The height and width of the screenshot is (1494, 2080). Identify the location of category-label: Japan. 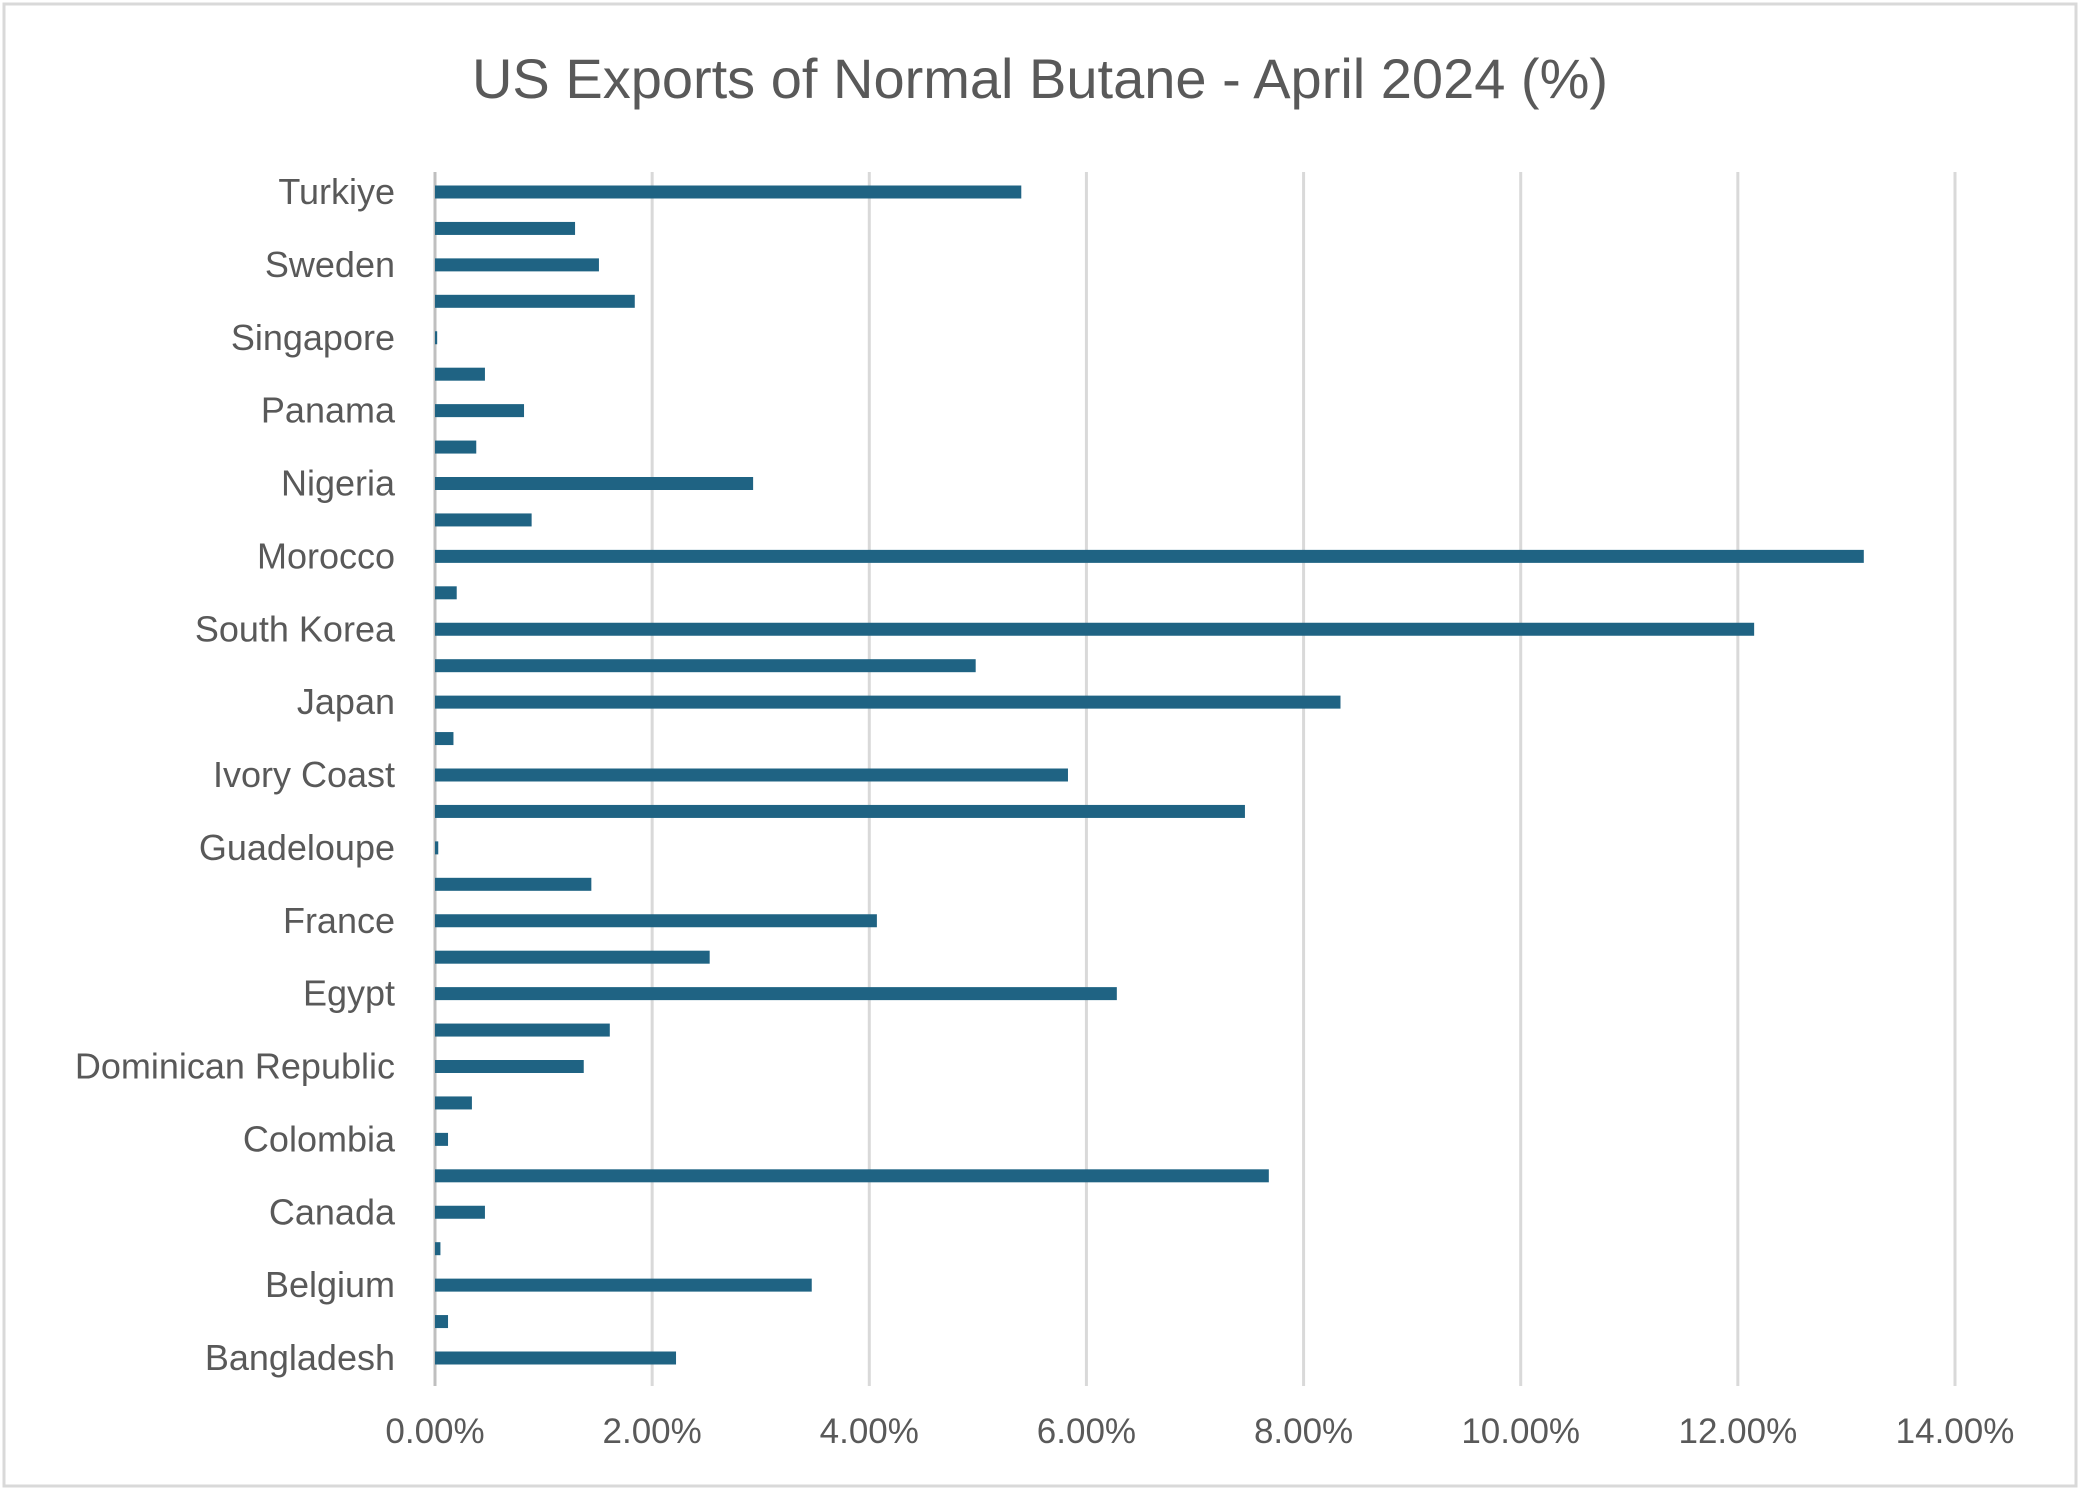
(346, 701).